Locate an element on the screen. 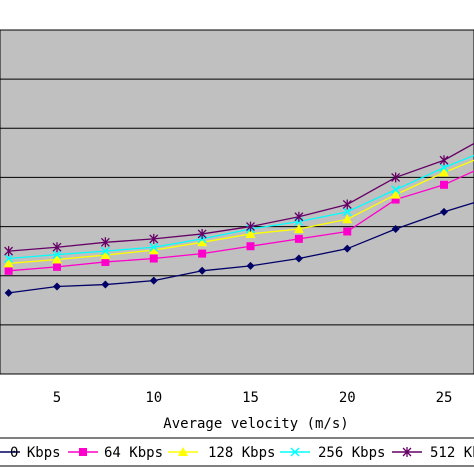  legend-item: 128 Kbps is located at coordinates (221, 453).